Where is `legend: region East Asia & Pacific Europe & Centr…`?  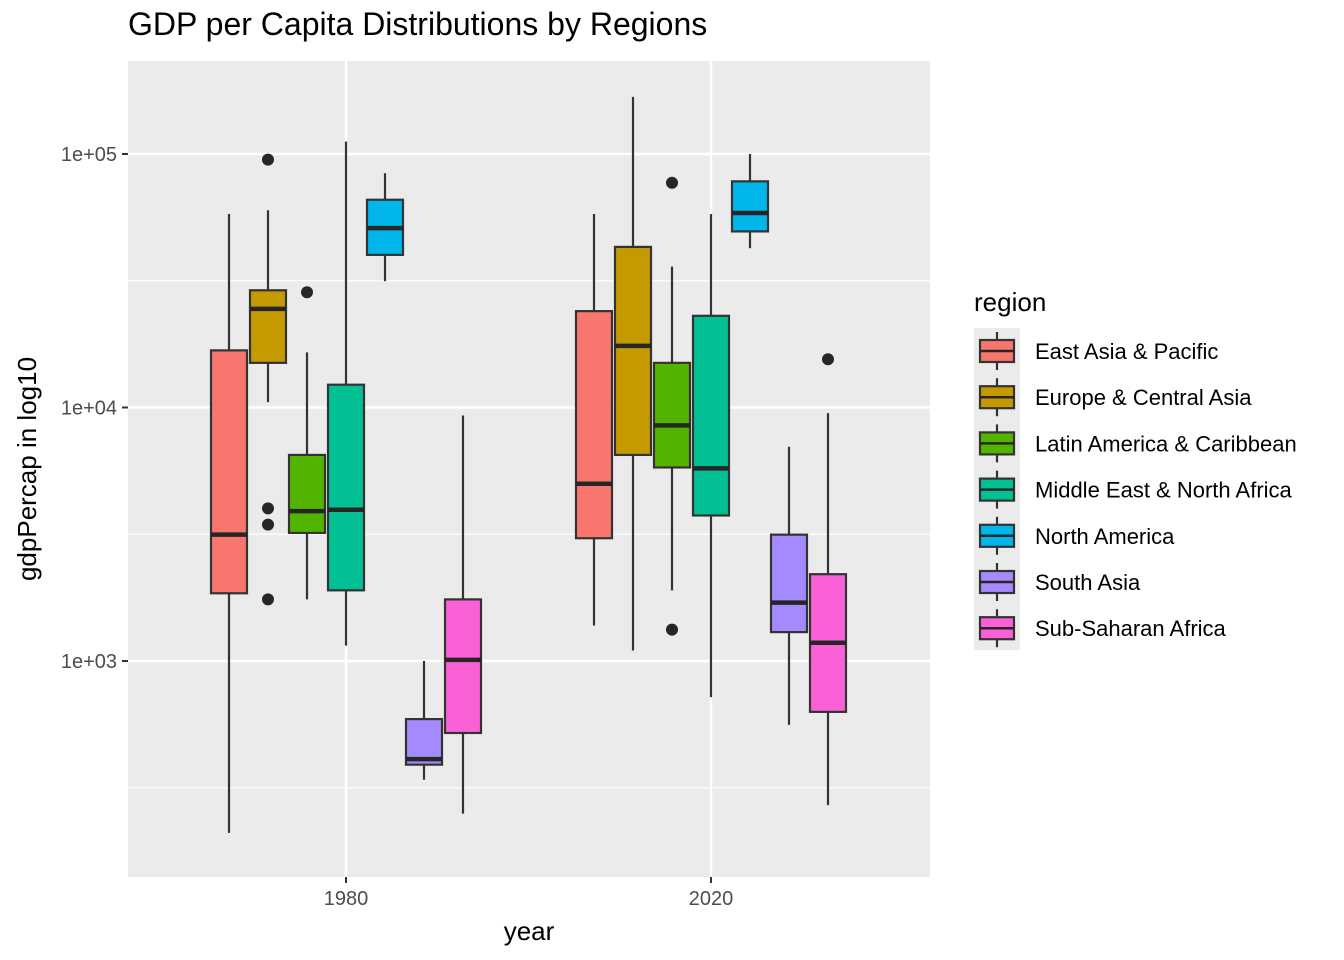 legend: region East Asia & Pacific Europe & Centr… is located at coordinates (1135, 468).